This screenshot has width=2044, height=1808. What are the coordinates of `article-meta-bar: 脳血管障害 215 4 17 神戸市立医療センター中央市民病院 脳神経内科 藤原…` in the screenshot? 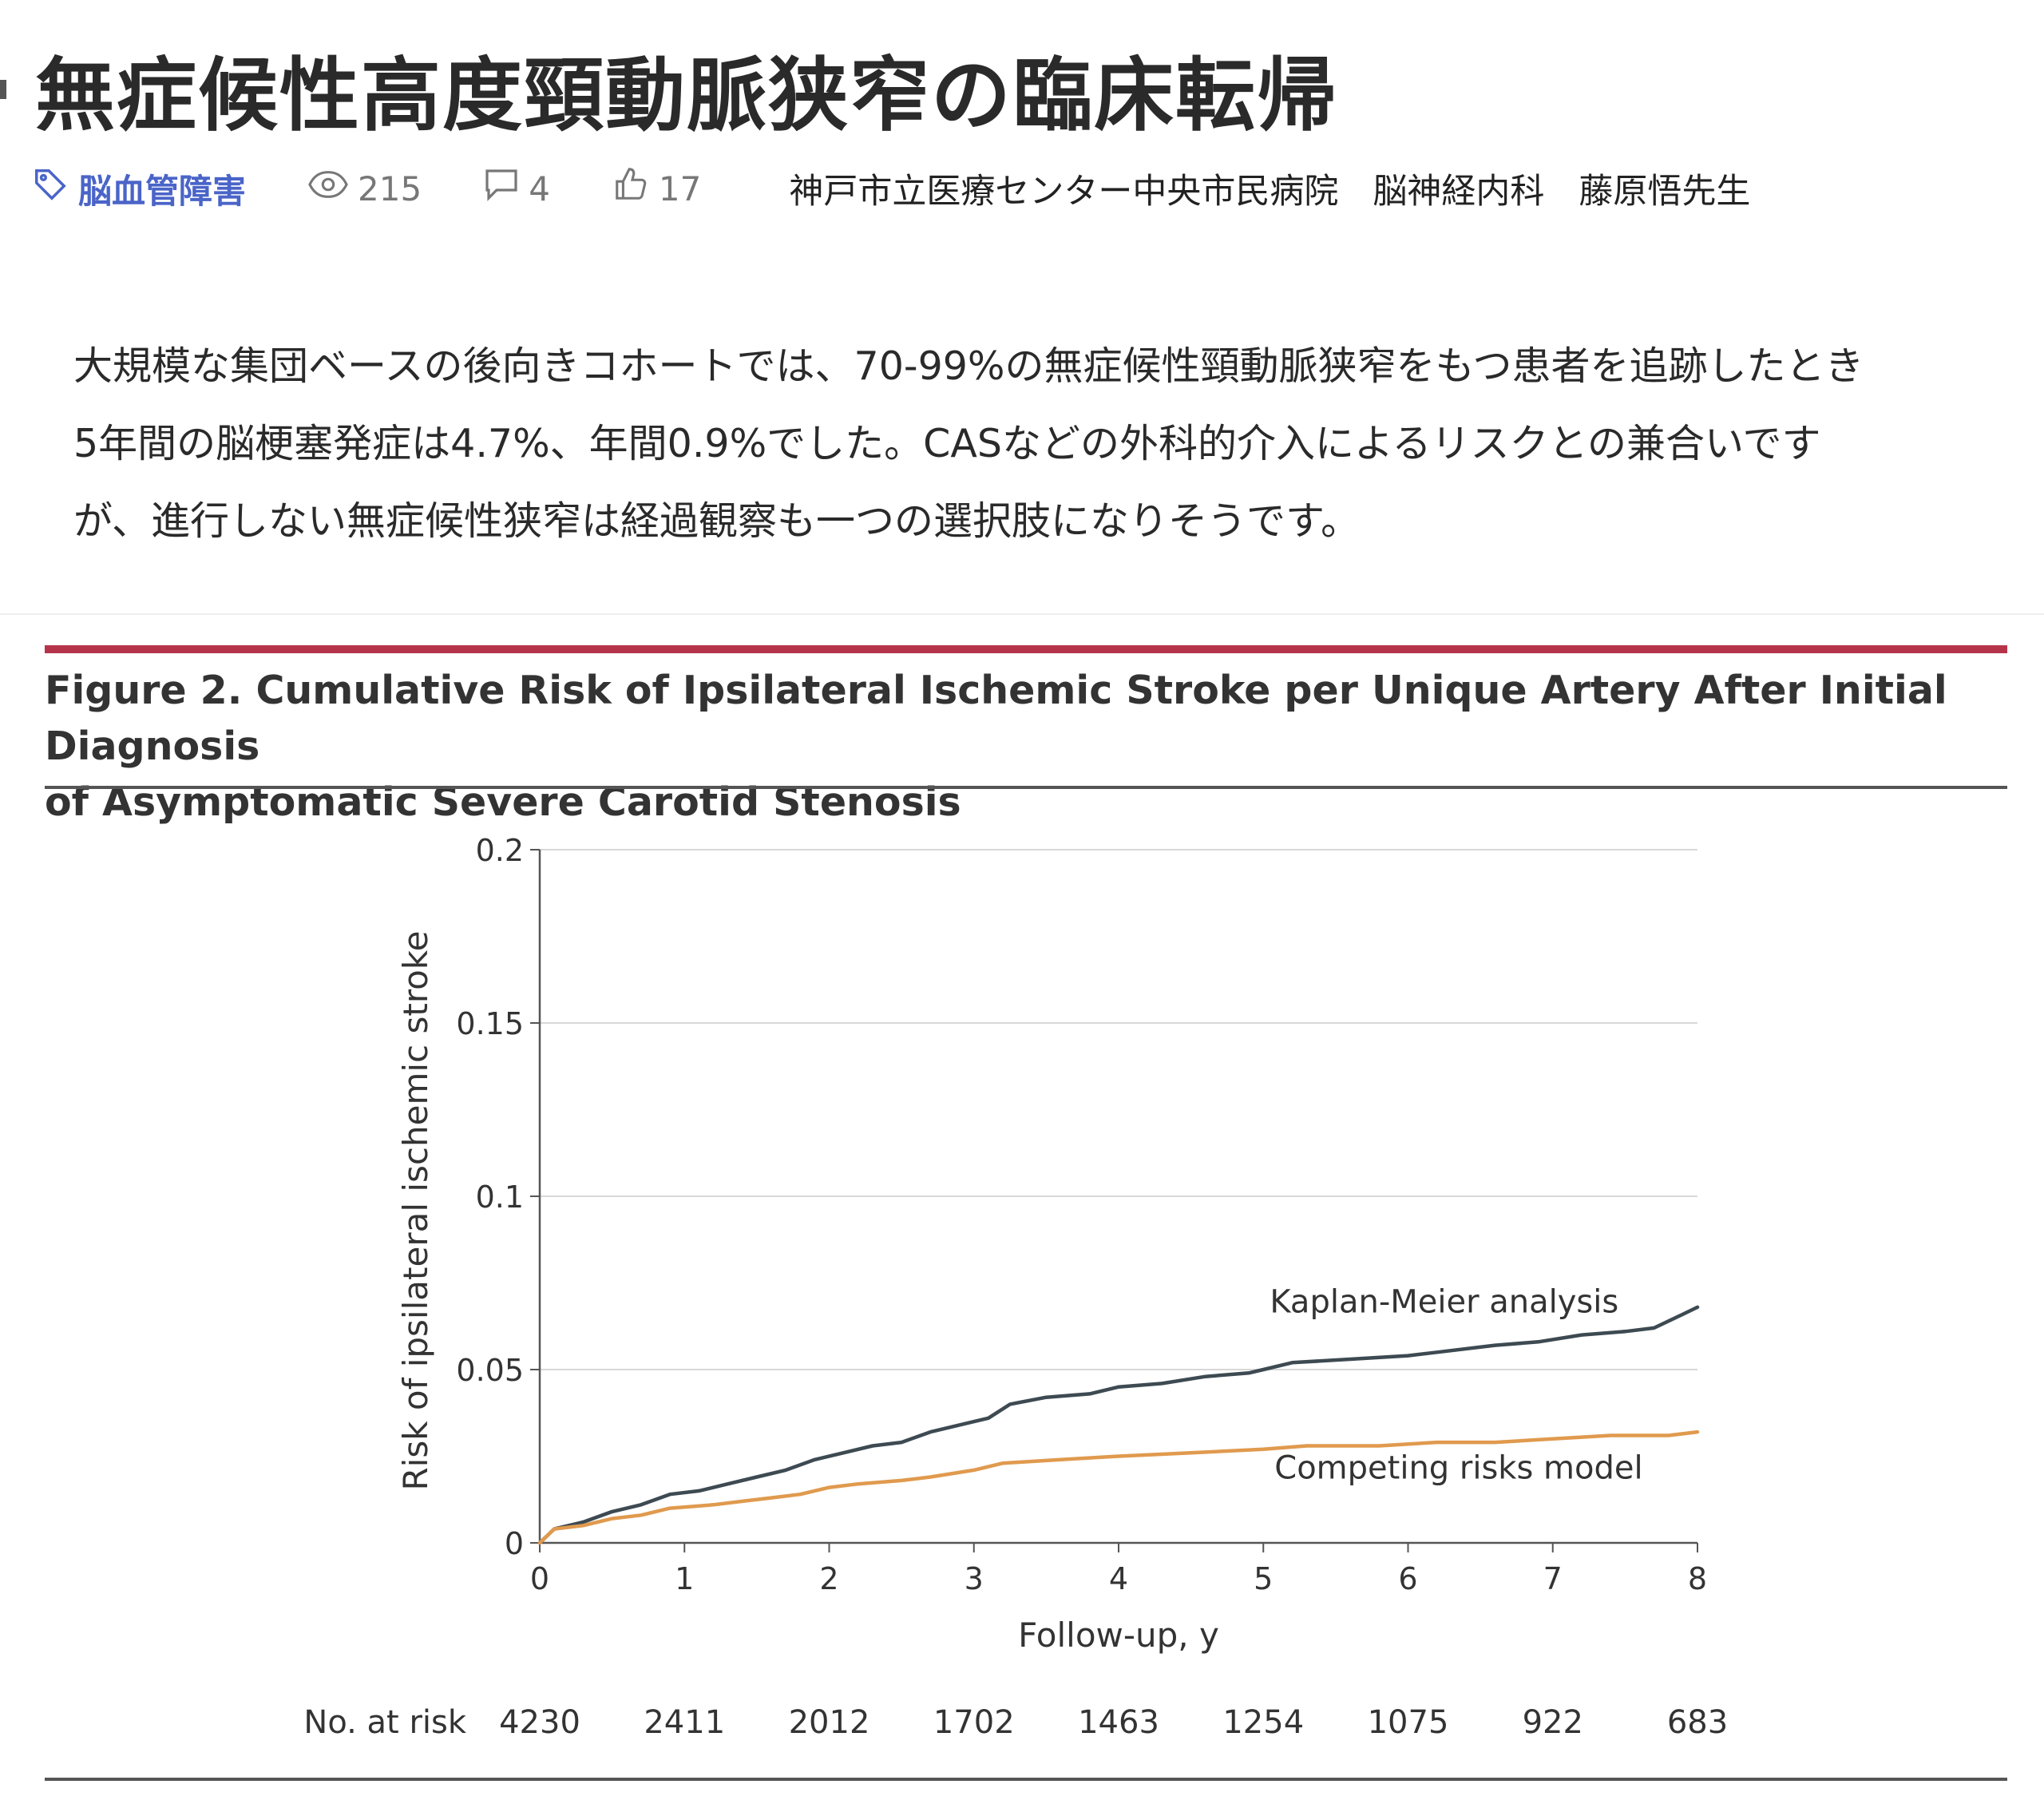 It's located at (891, 188).